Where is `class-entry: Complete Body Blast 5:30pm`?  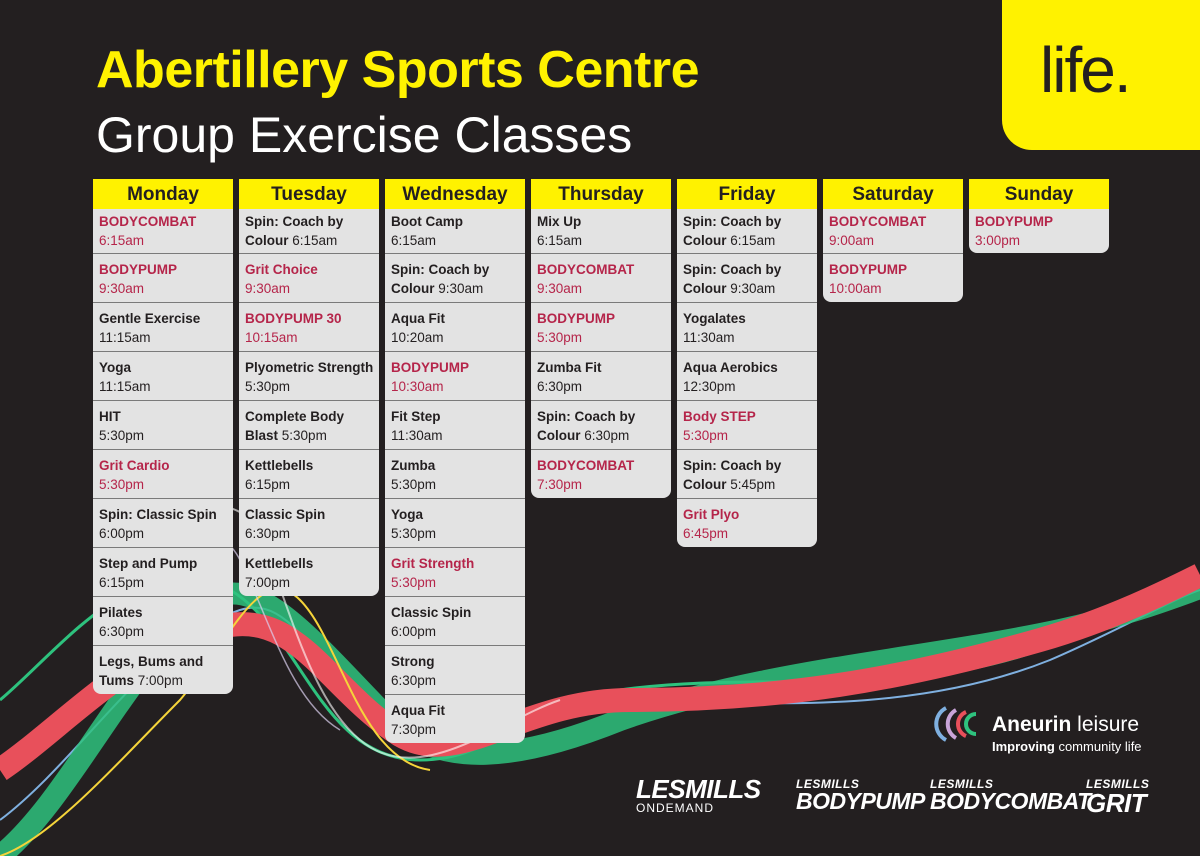
class-entry: Complete Body Blast 5:30pm is located at coordinates (309, 424).